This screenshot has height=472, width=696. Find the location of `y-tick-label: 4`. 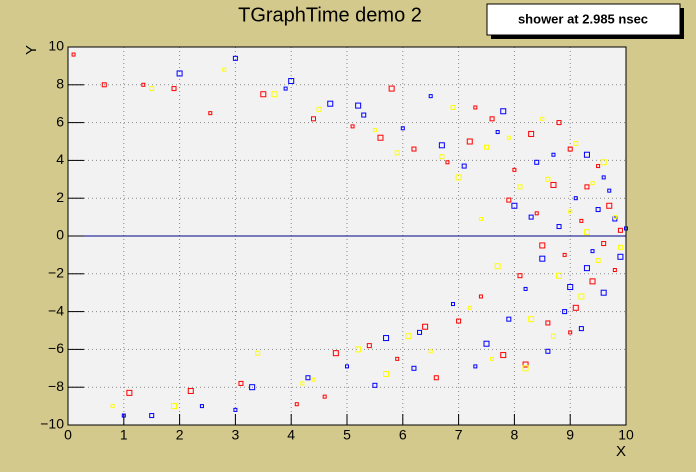

y-tick-label: 4 is located at coordinates (60, 159).